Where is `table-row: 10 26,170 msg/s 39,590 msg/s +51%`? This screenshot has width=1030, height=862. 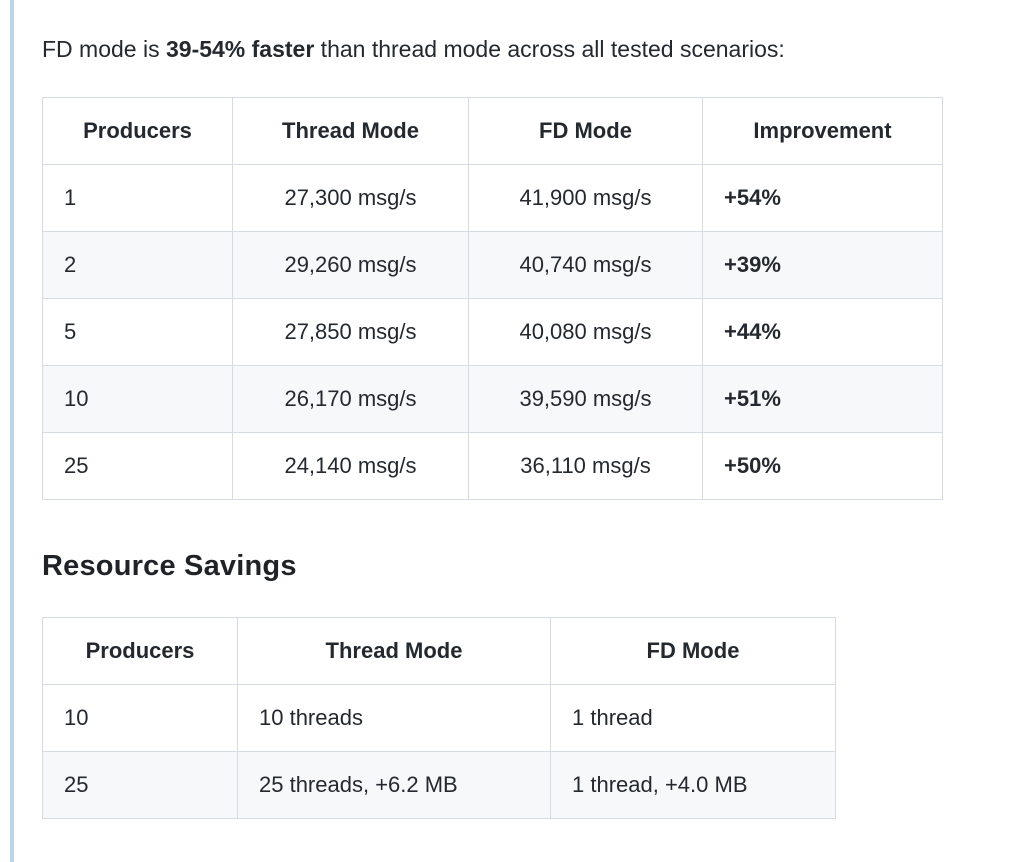
table-row: 10 26,170 msg/s 39,590 msg/s +51% is located at coordinates (492, 399).